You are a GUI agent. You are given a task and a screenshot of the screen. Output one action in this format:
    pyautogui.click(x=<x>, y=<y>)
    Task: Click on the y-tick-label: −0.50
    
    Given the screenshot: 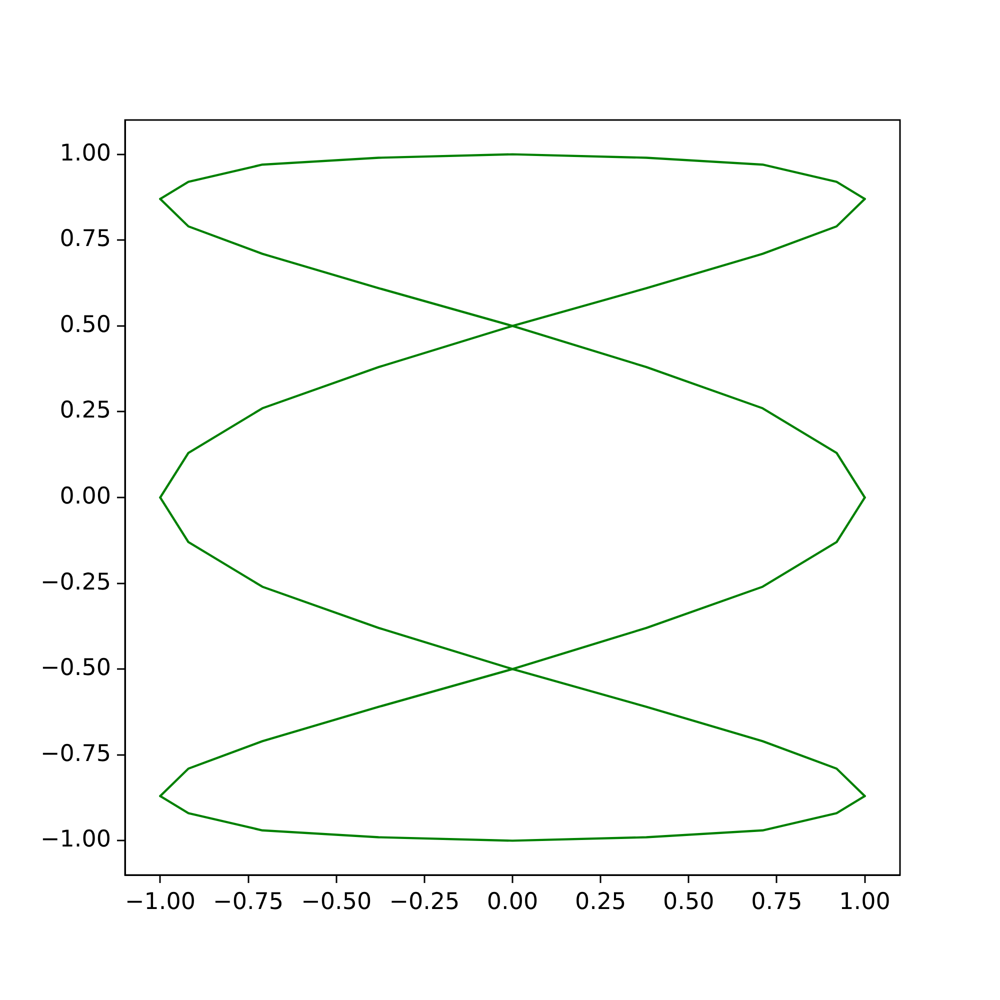 What is the action you would take?
    pyautogui.click(x=75, y=668)
    